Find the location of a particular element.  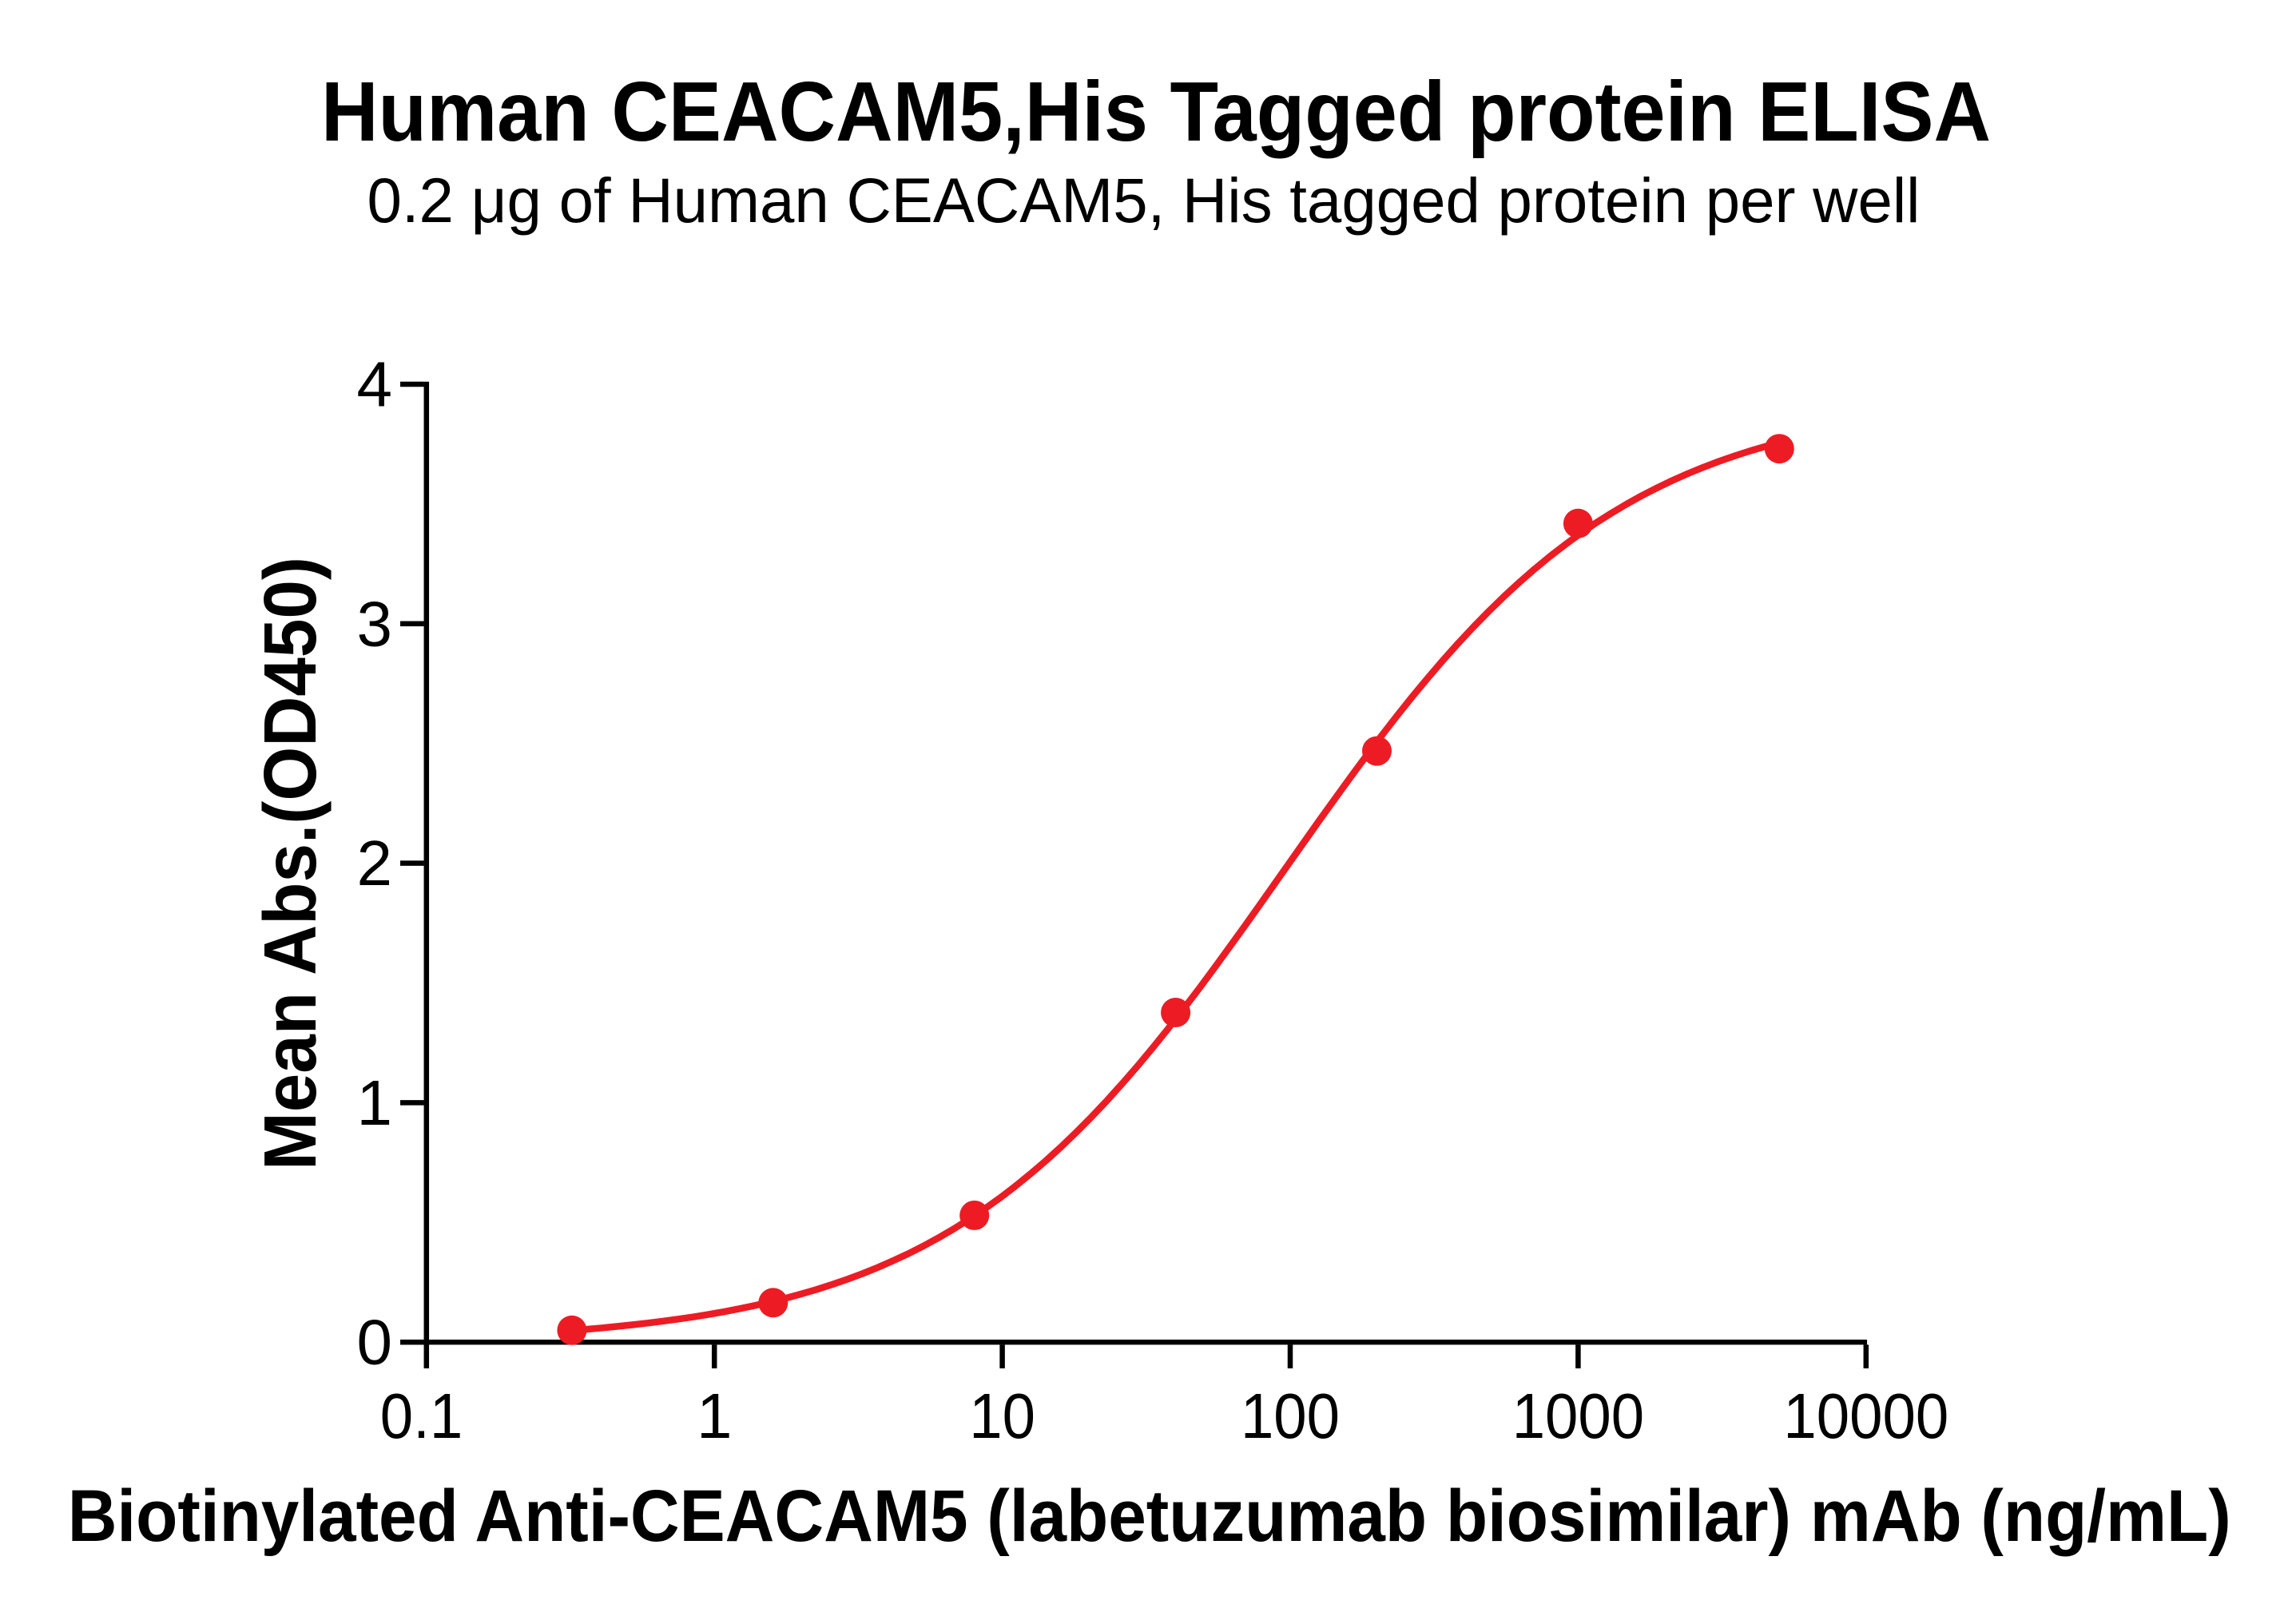

svg-text: 1000 is located at coordinates (1578, 1415).